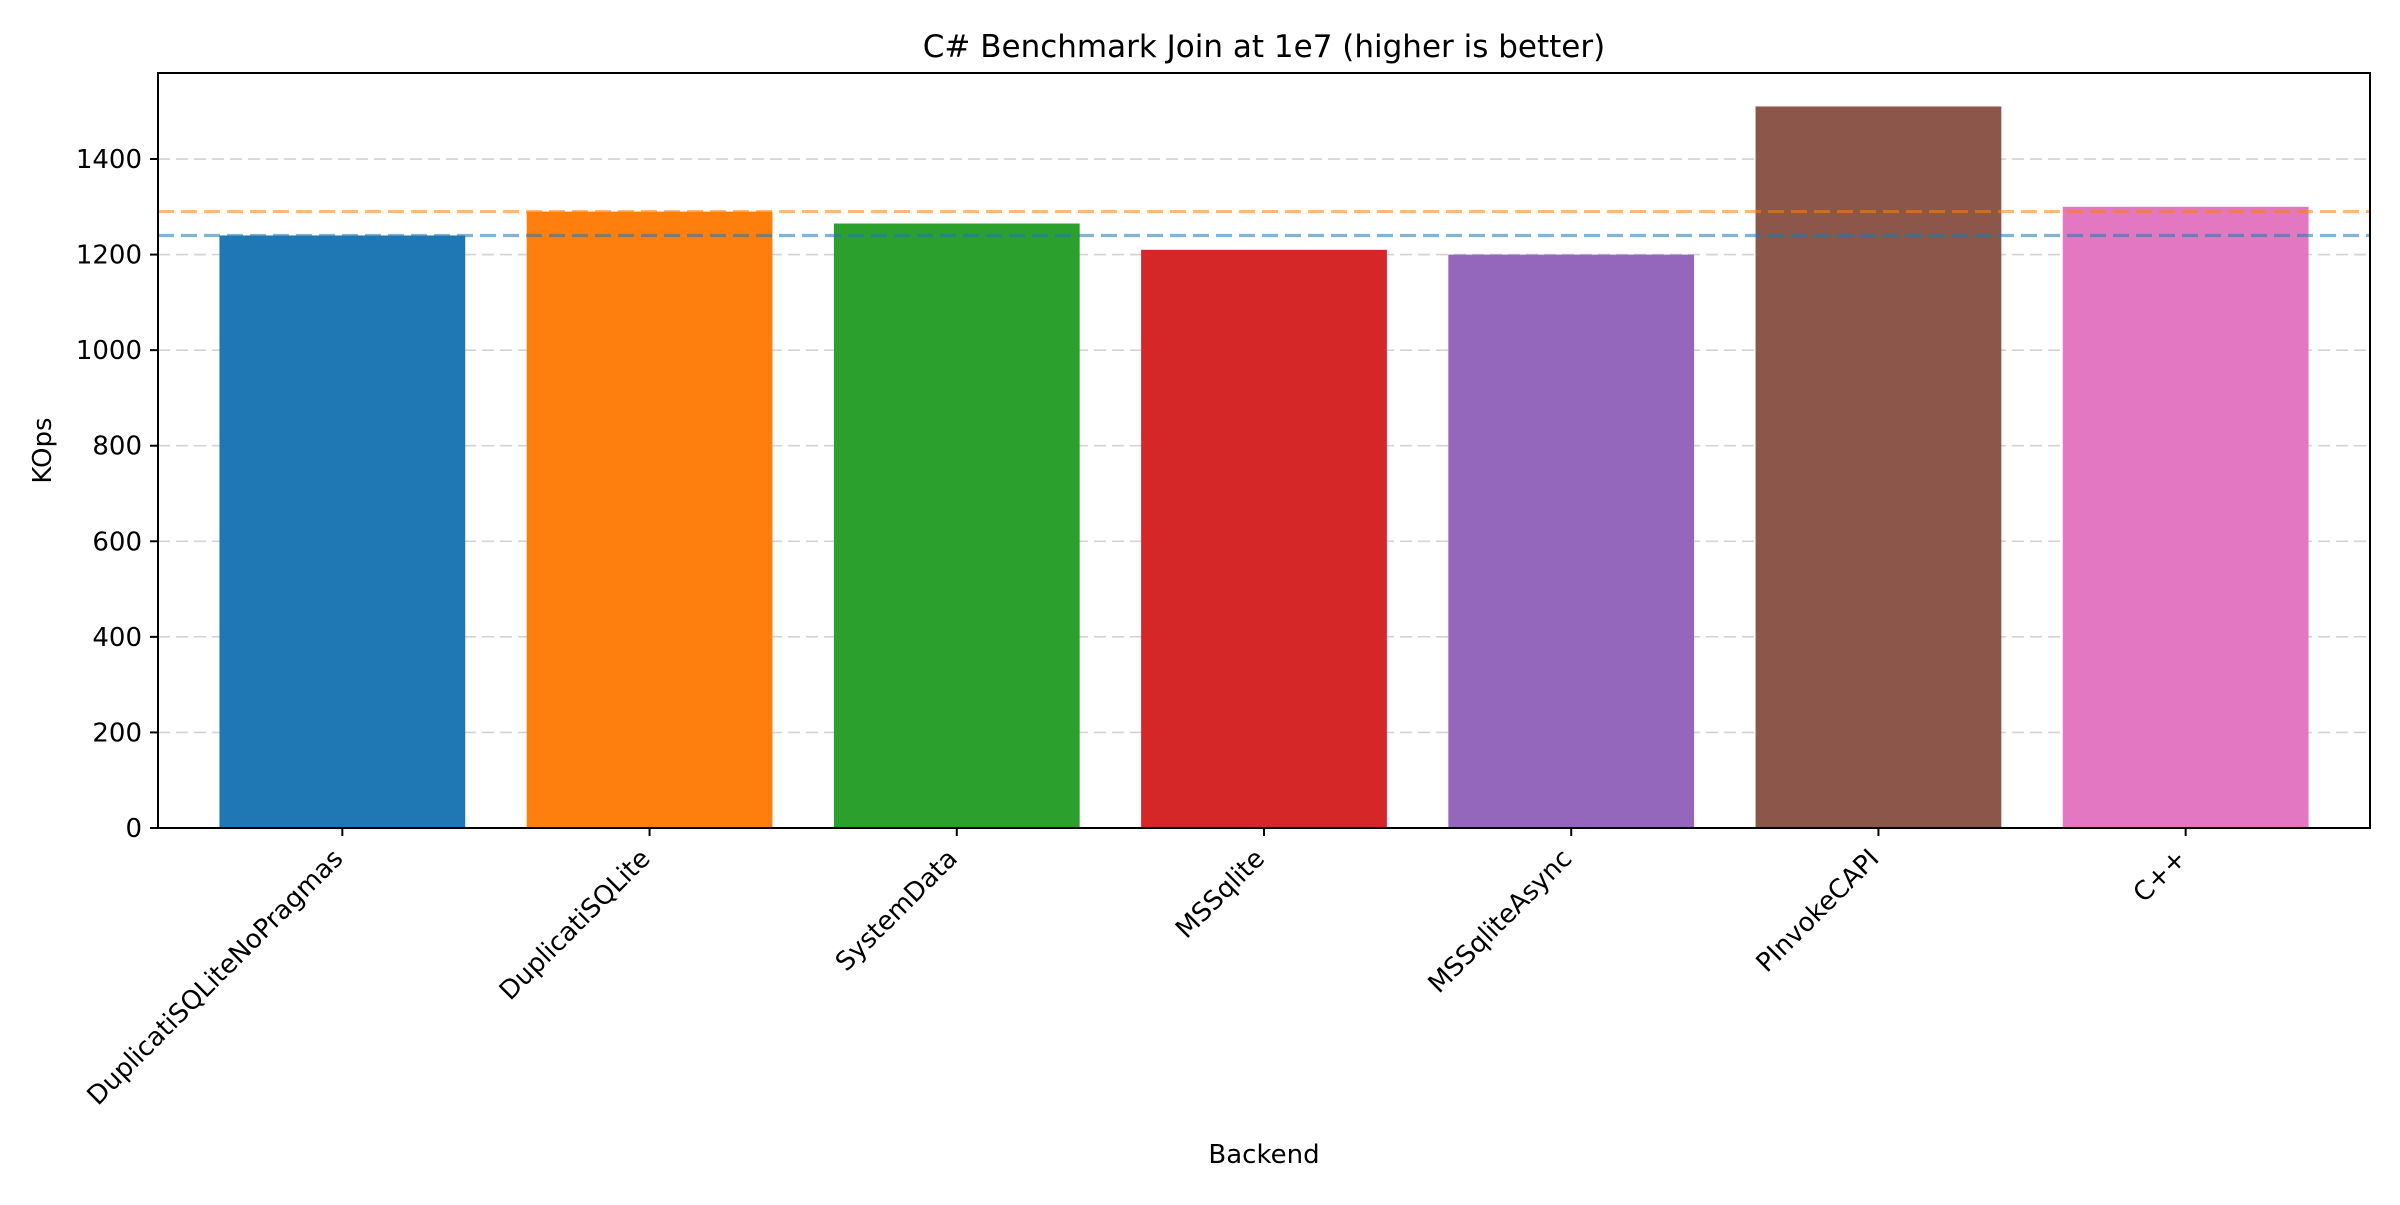 This screenshot has width=2400, height=1205. What do you see at coordinates (117, 542) in the screenshot?
I see `y-tick-label: 600` at bounding box center [117, 542].